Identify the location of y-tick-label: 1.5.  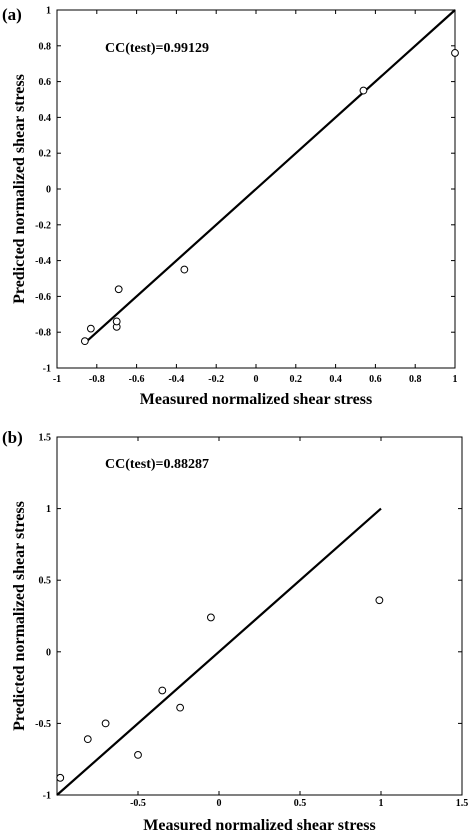
(45, 438).